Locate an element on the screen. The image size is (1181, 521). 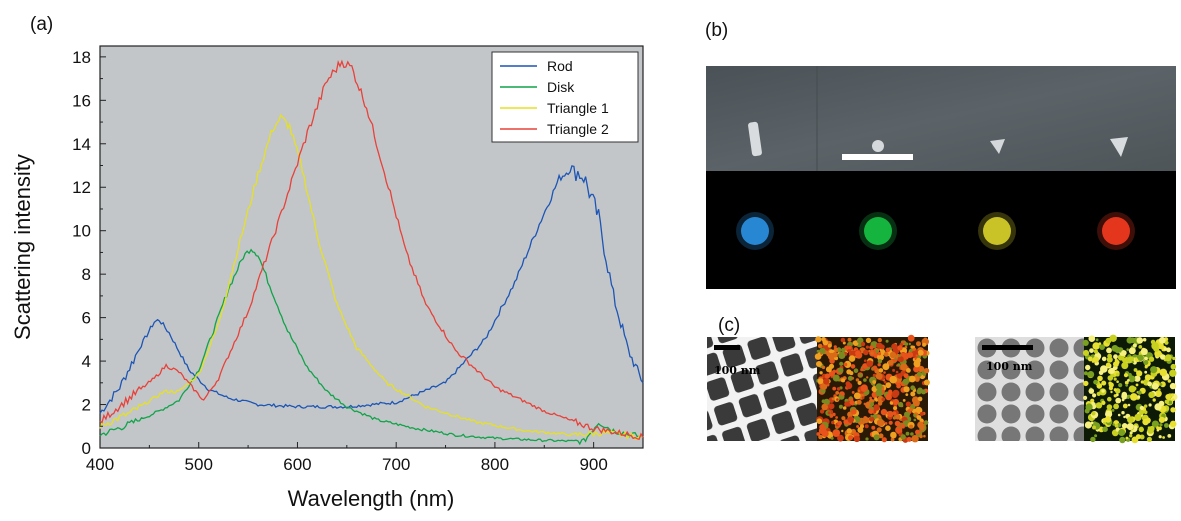
scattering-spot is located at coordinates (755, 231).